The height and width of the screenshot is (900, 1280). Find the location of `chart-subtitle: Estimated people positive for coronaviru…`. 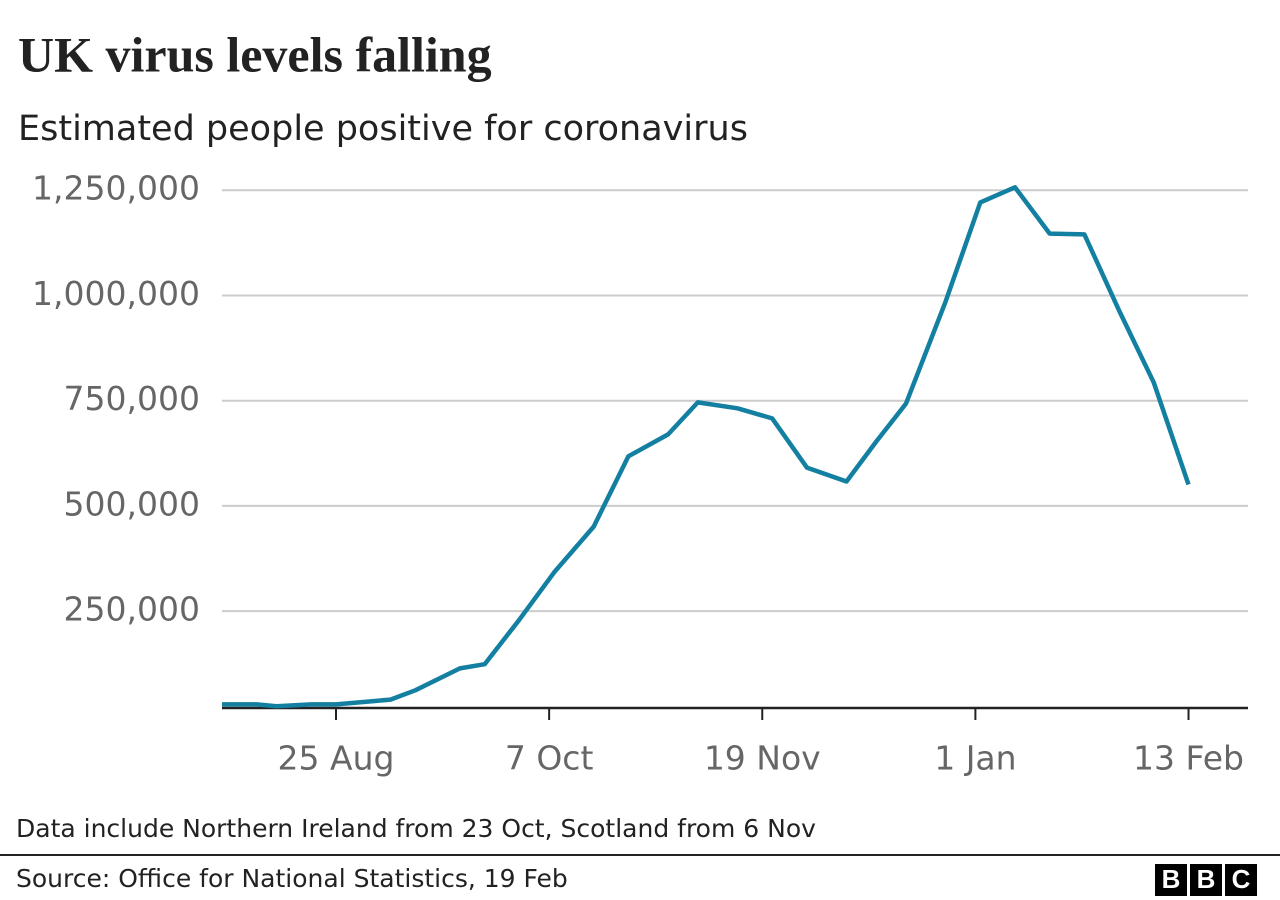

chart-subtitle: Estimated people positive for coronaviru… is located at coordinates (383, 129).